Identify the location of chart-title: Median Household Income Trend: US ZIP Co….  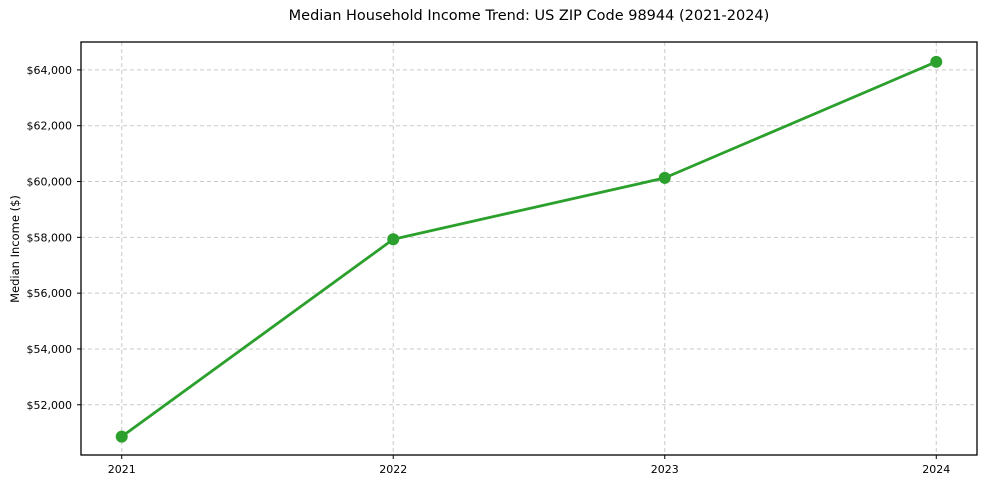
(529, 16).